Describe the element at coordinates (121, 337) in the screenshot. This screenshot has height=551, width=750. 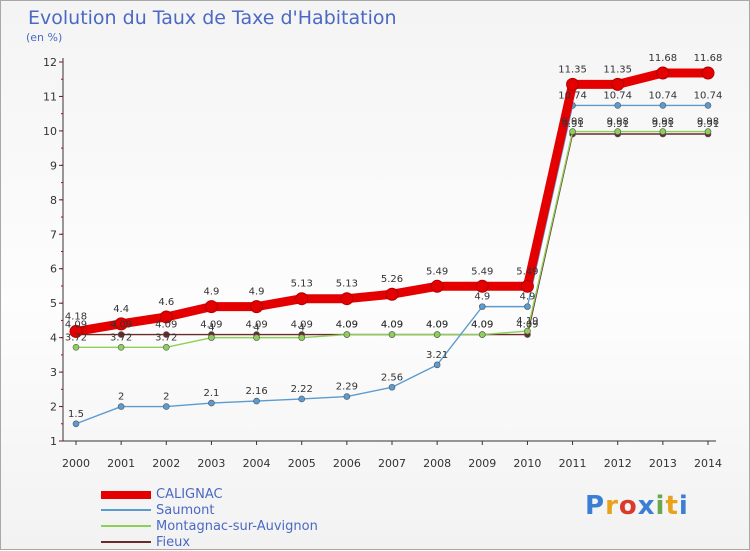
I see `data-label: 3.72` at that location.